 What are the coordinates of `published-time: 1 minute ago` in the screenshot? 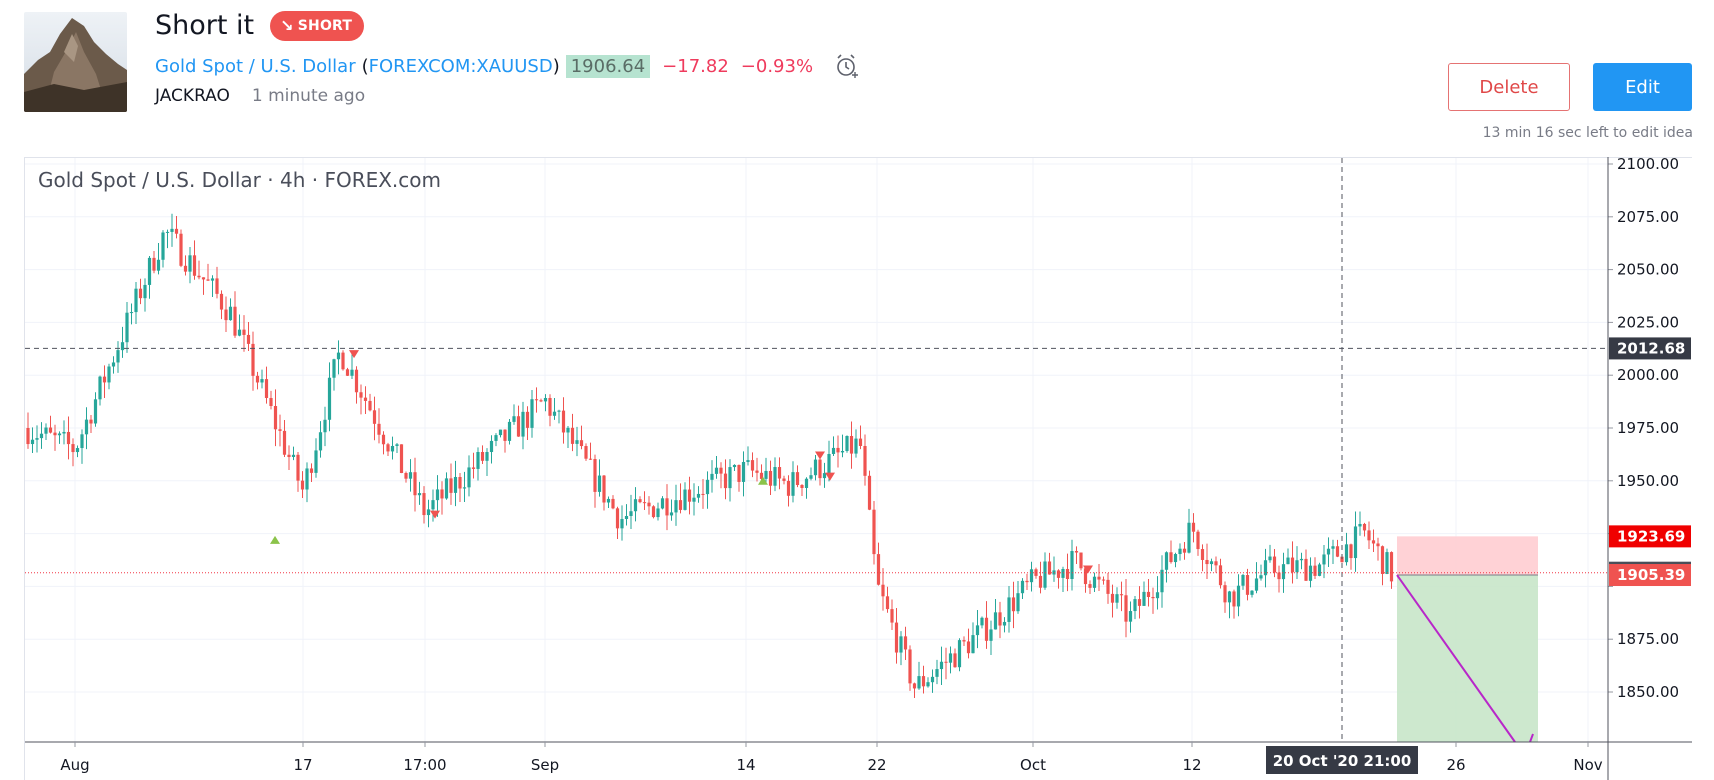 It's located at (308, 96).